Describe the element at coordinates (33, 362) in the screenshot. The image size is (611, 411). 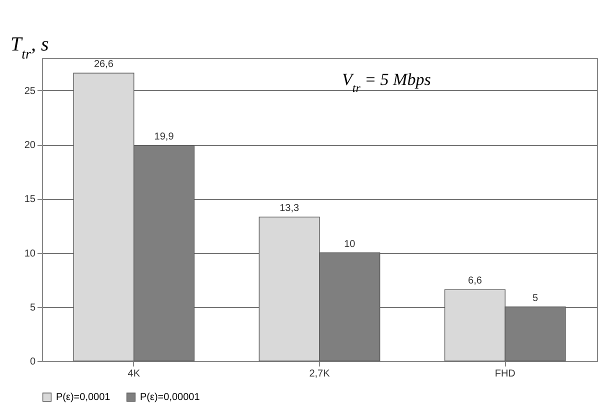
I see `y-tick-label: 0` at that location.